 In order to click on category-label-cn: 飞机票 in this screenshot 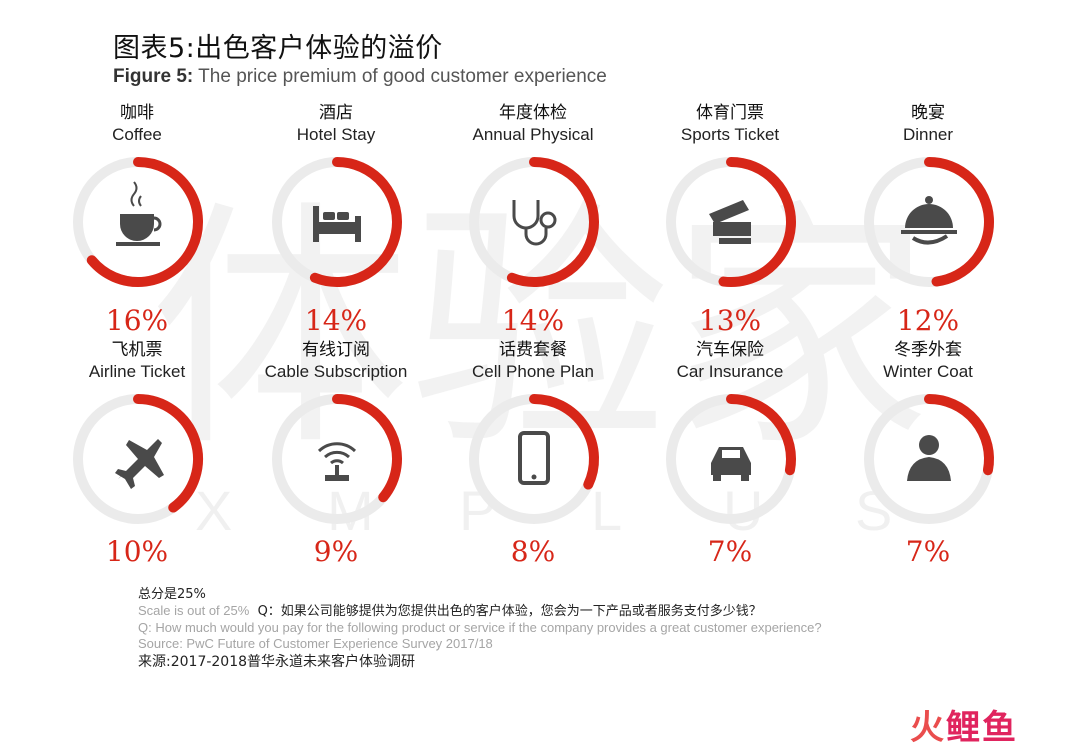, I will do `click(137, 350)`.